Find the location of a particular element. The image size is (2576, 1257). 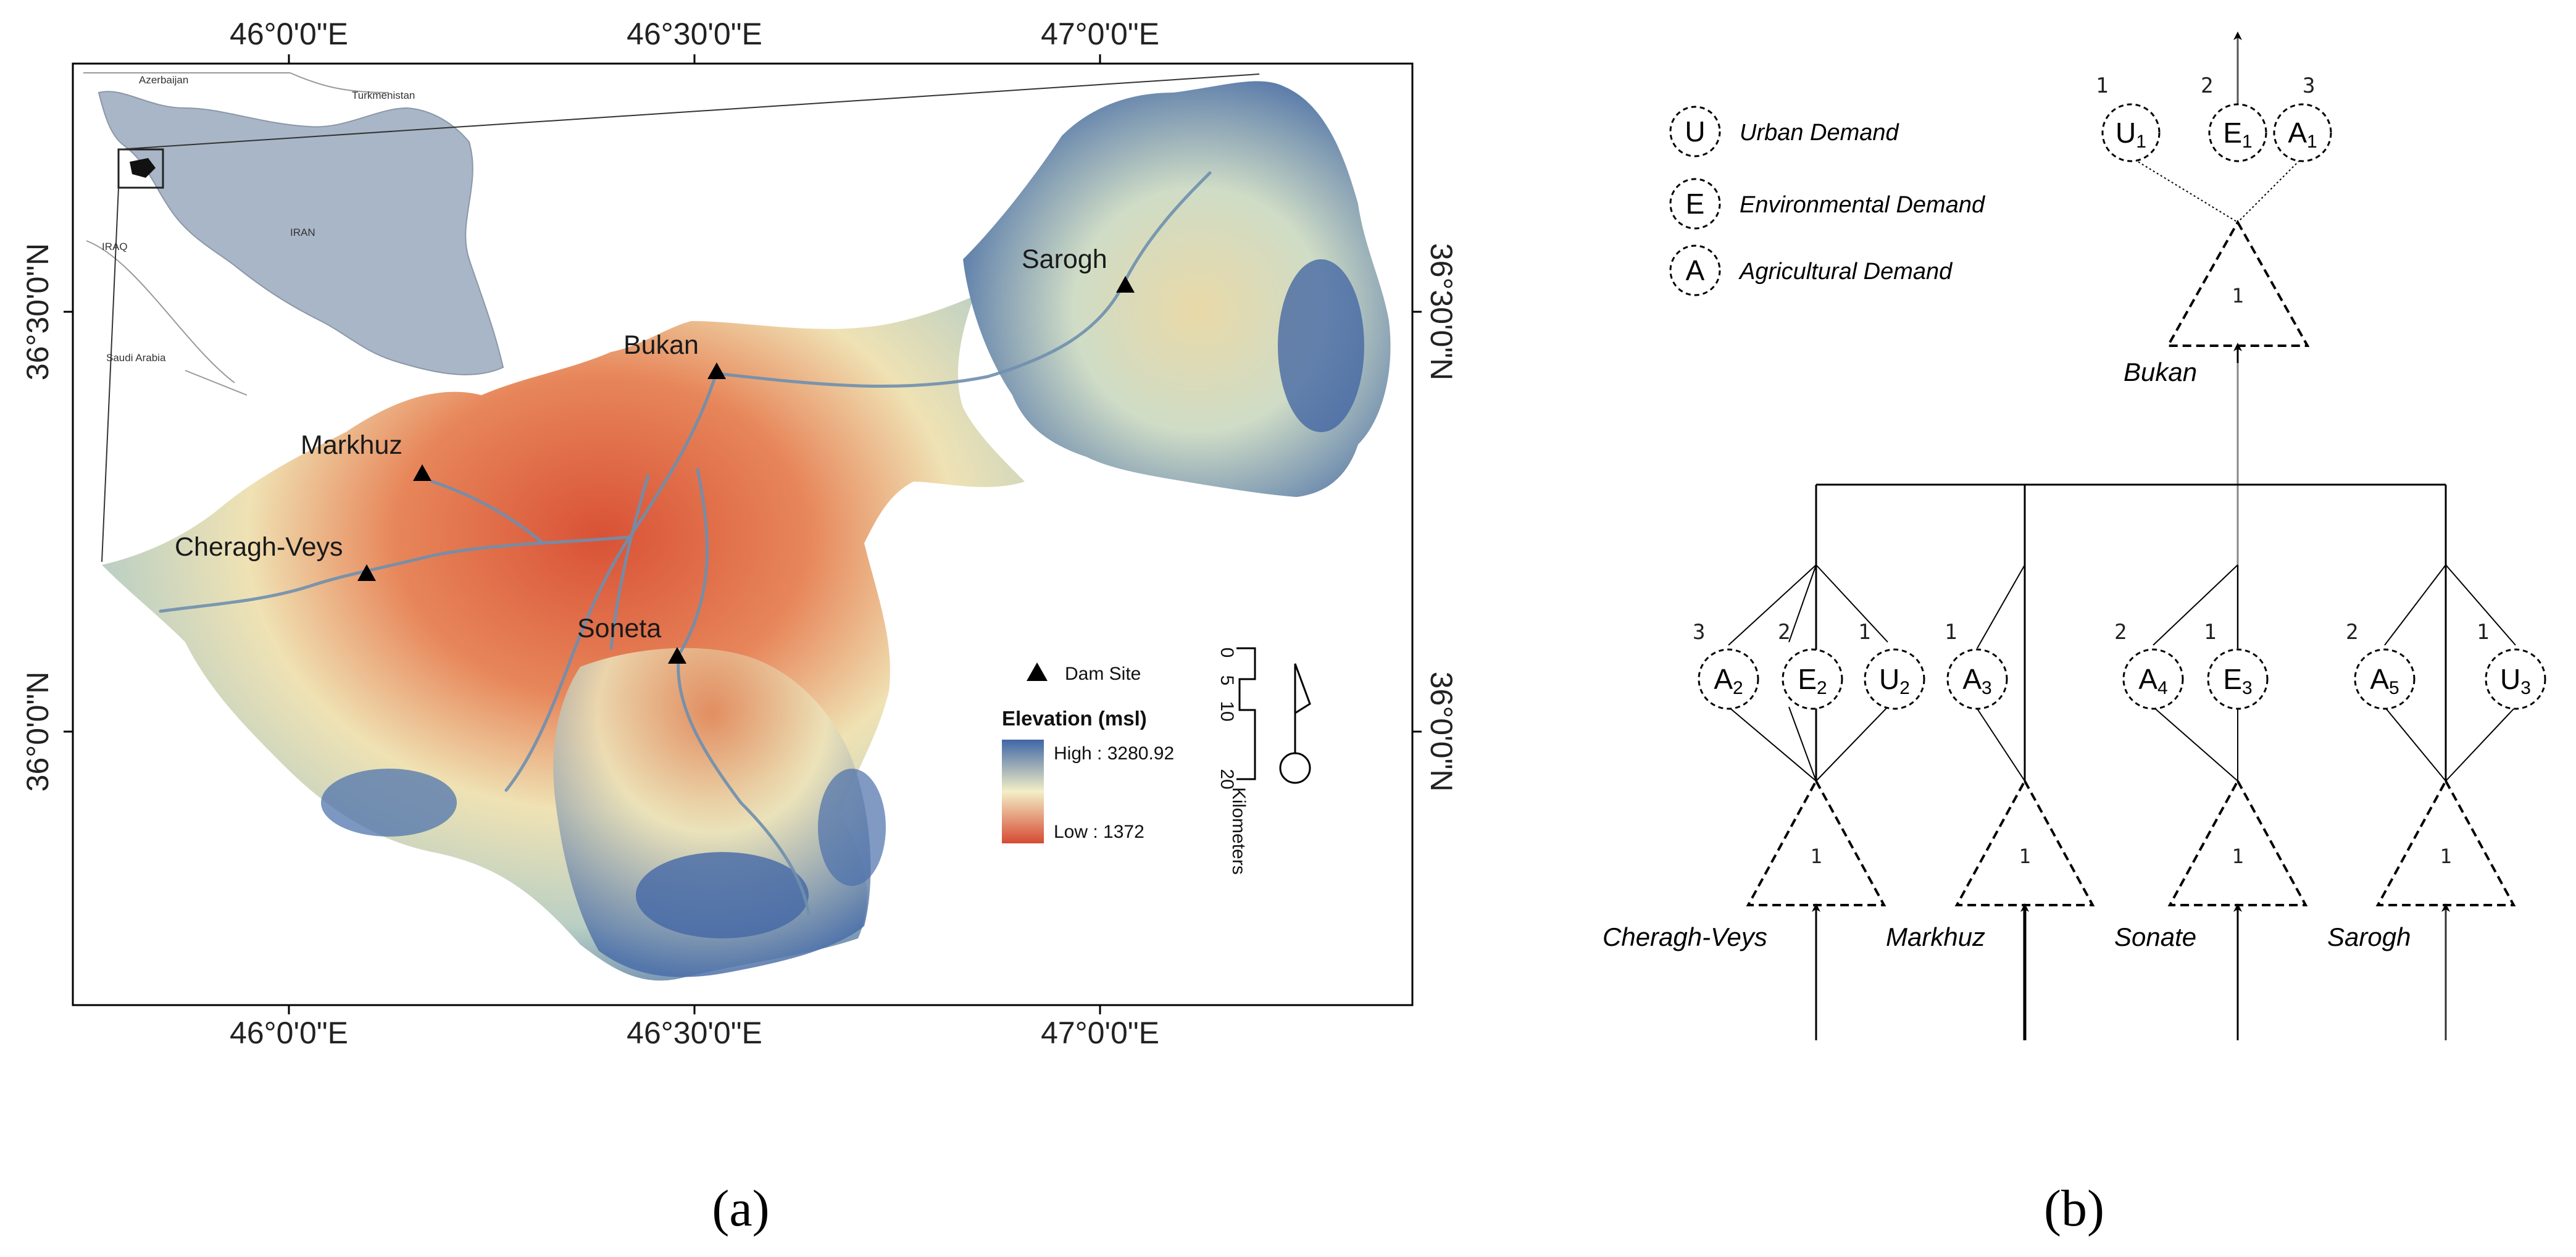

legend-elevation-ramp is located at coordinates (1023, 791).